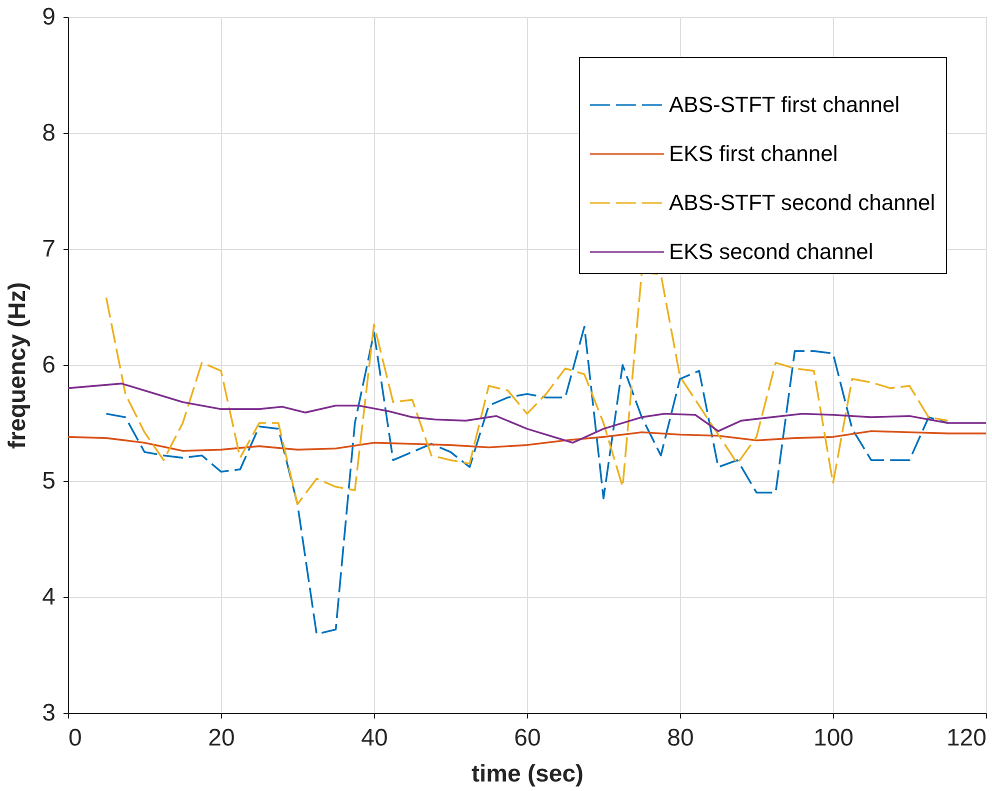  I want to click on y-tick-label: 7, so click(49, 249).